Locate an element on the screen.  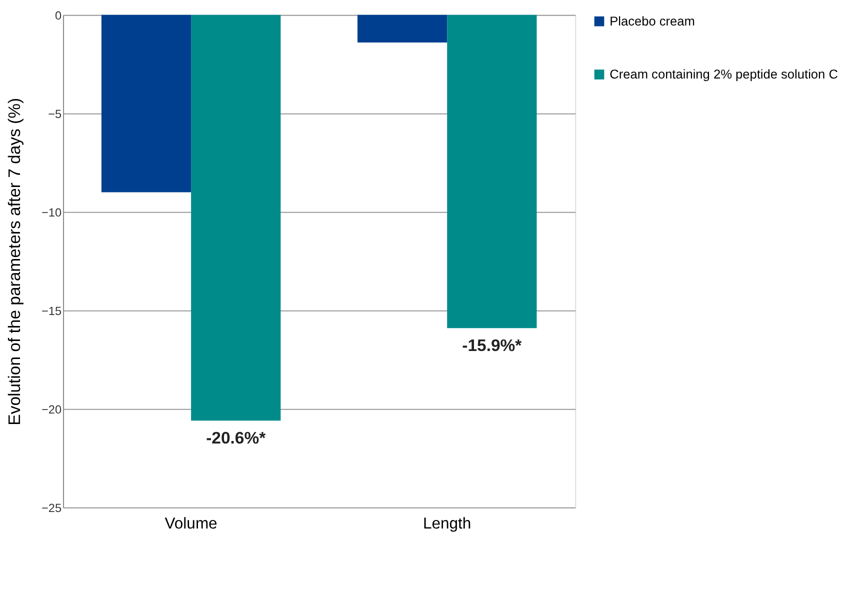
y-tick-label: 0 is located at coordinates (58, 15).